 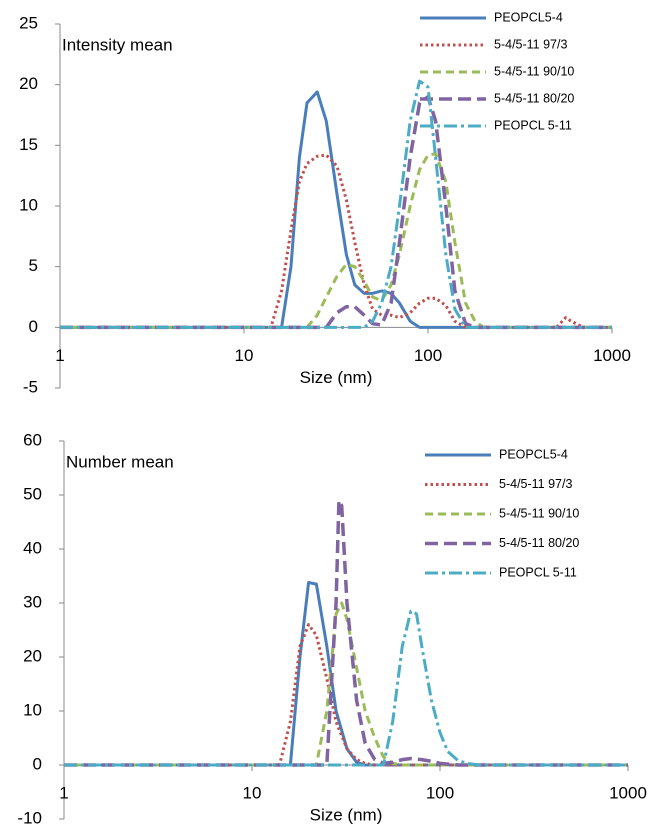 What do you see at coordinates (28, 22) in the screenshot?
I see `y-tick-label: 25` at bounding box center [28, 22].